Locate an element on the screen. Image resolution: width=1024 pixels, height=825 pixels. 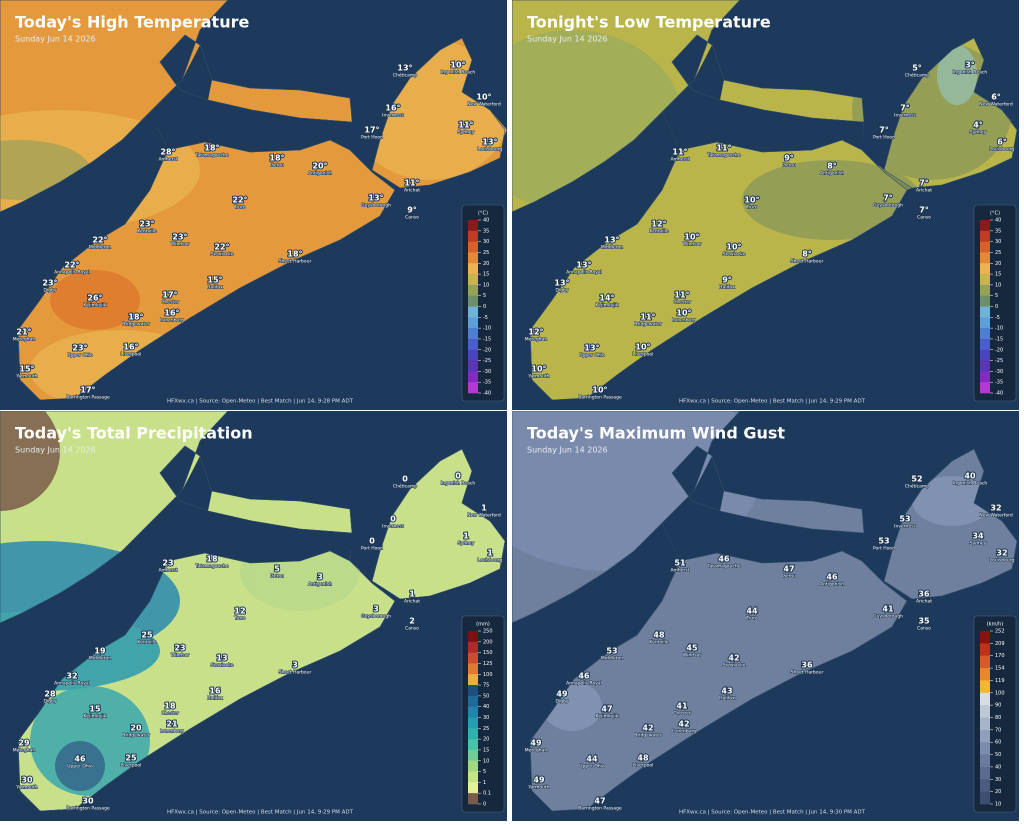
station-value: 14° is located at coordinates (606, 298).